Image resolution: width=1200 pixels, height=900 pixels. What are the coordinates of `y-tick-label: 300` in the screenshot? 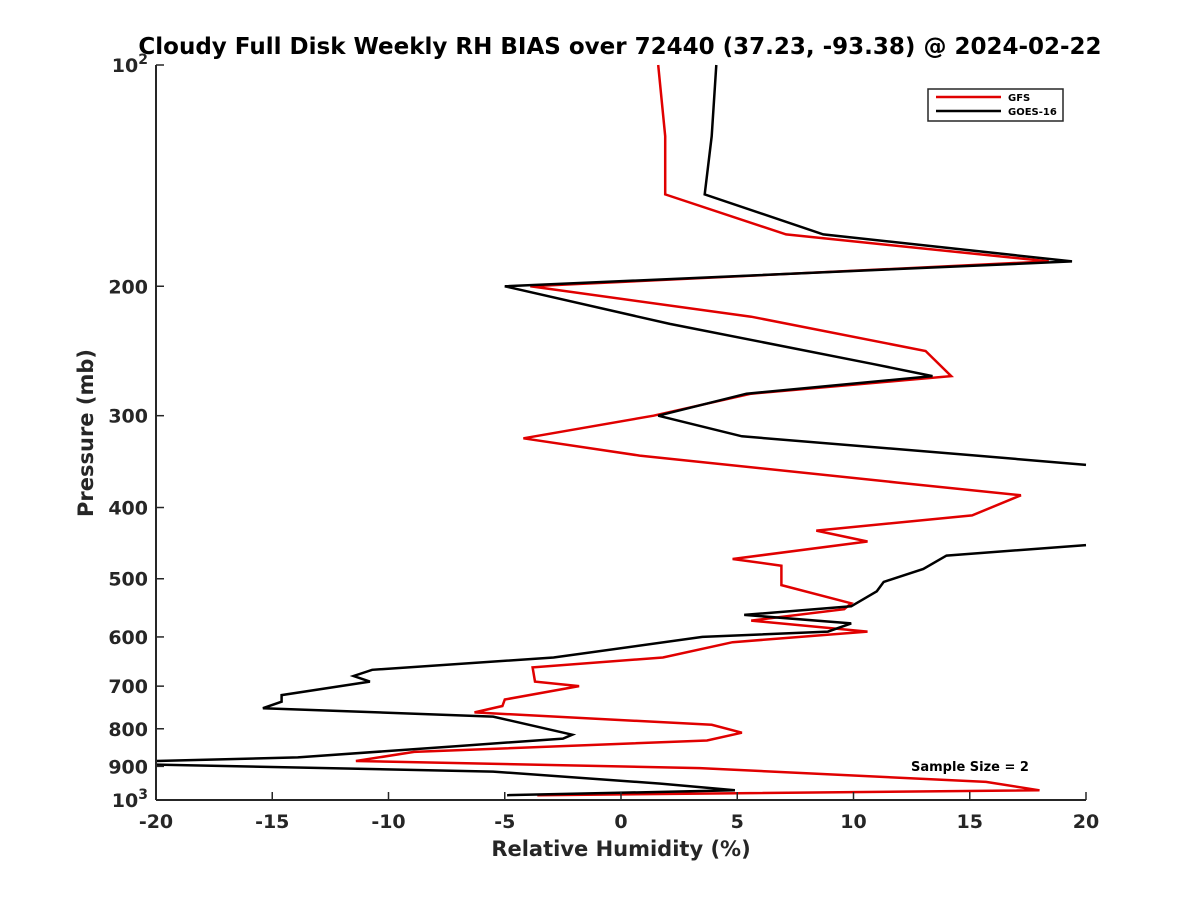 It's located at (128, 417).